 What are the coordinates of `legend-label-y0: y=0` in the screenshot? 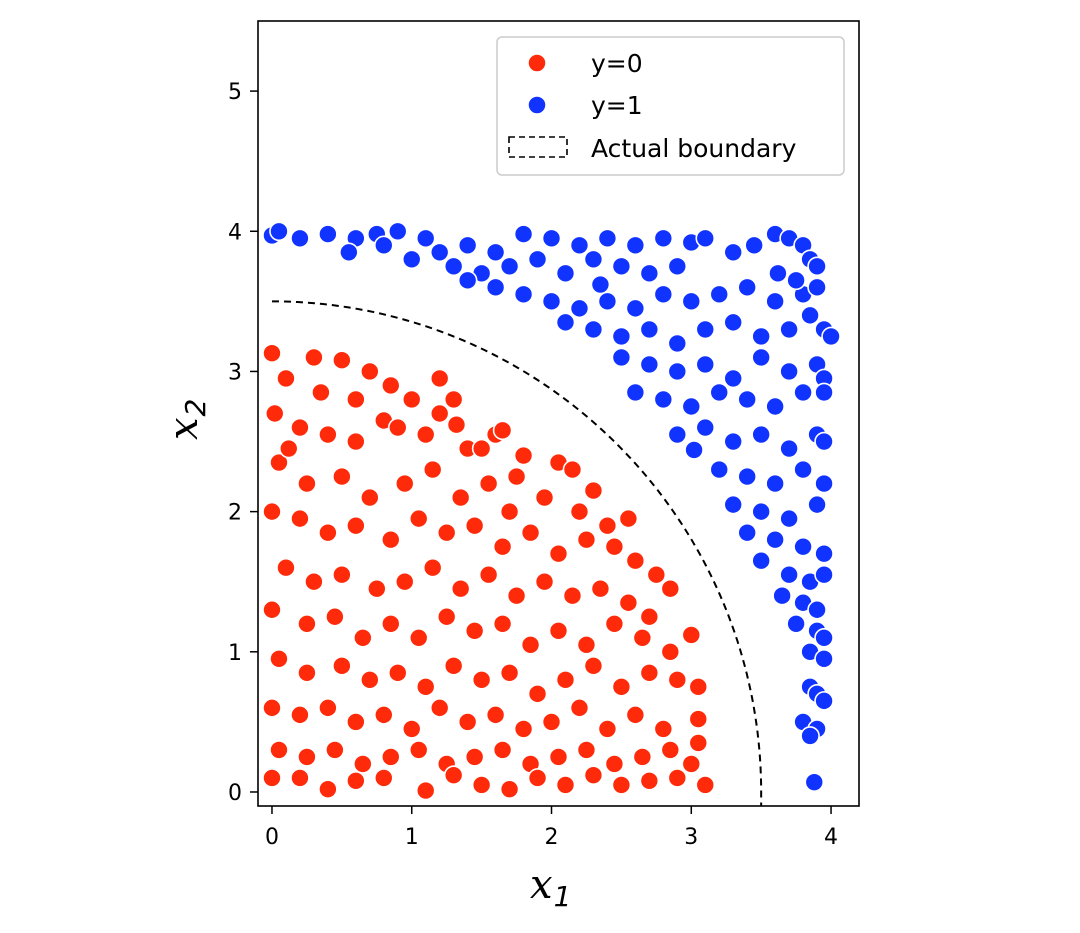 It's located at (617, 63).